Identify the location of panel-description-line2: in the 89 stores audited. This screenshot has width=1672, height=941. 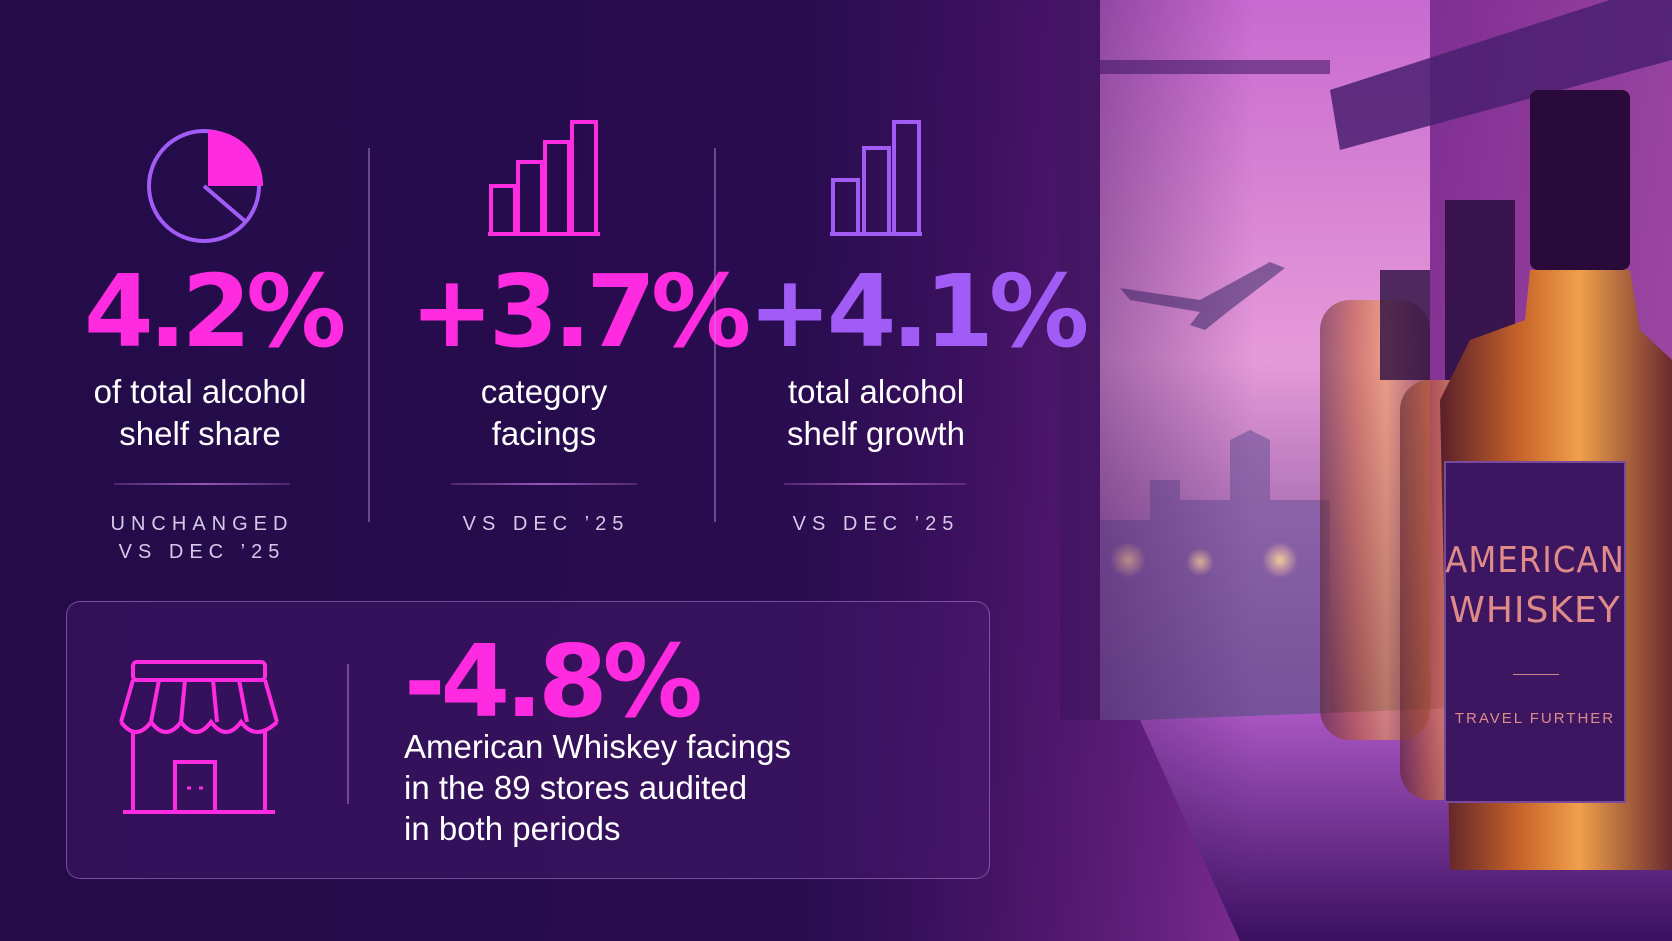
(576, 787).